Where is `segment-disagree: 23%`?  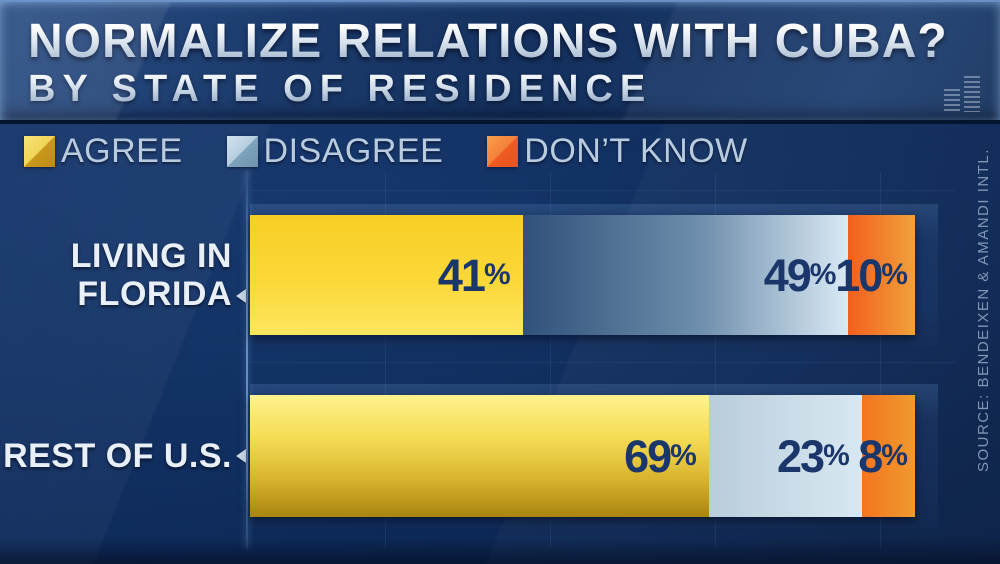 segment-disagree: 23% is located at coordinates (785, 456).